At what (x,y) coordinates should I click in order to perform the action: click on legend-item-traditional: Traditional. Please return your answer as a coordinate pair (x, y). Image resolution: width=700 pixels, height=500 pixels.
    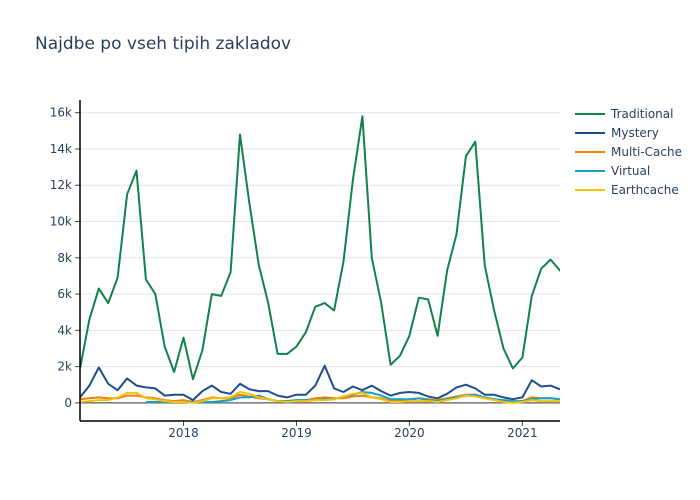
    Looking at the image, I should click on (624, 114).